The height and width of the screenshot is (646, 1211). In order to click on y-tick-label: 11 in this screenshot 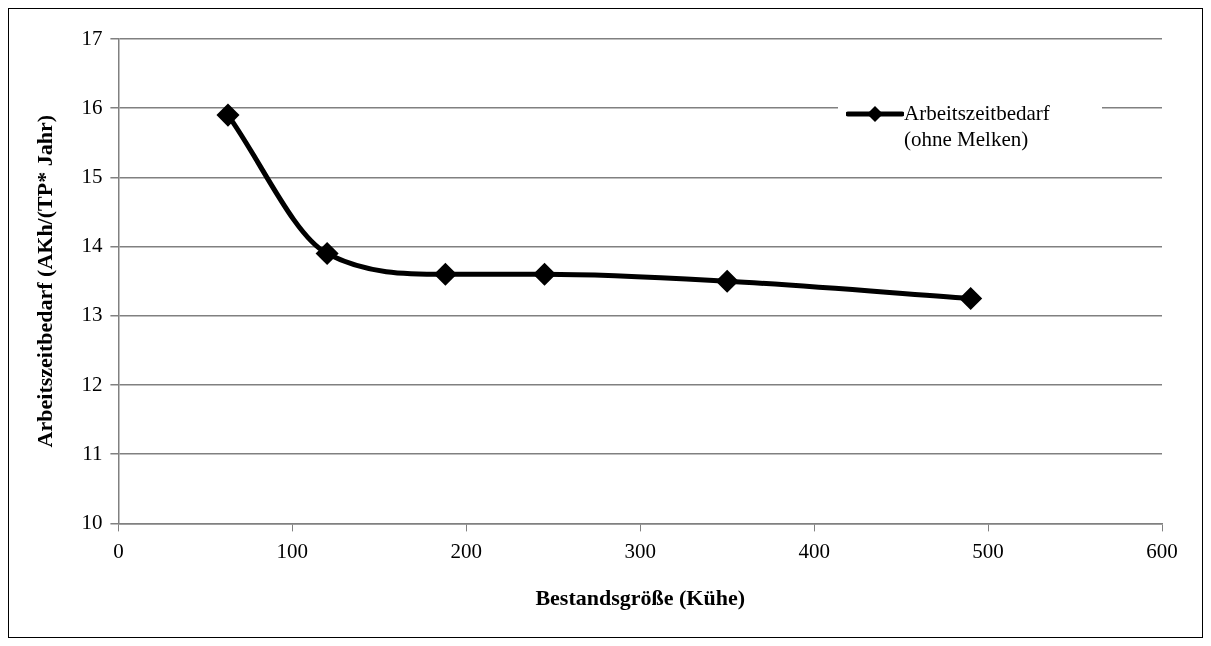, I will do `click(92, 452)`.